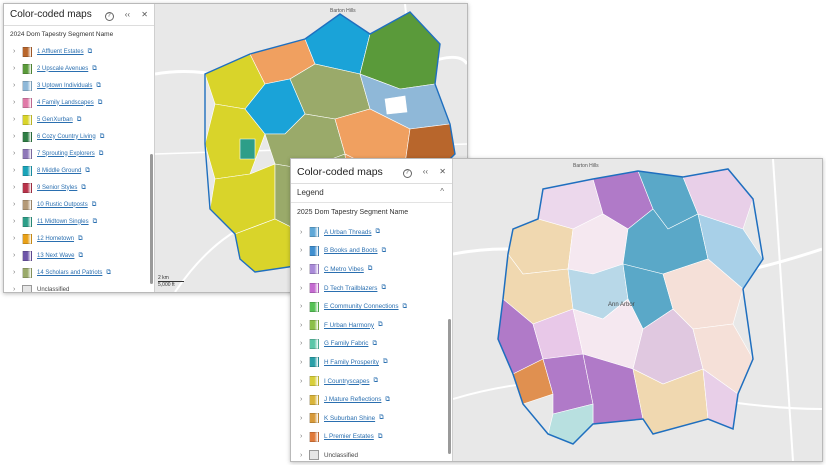  Describe the element at coordinates (83, 51) in the screenshot. I see `legend-item: › 1 Affluent Estates ⧉` at that location.